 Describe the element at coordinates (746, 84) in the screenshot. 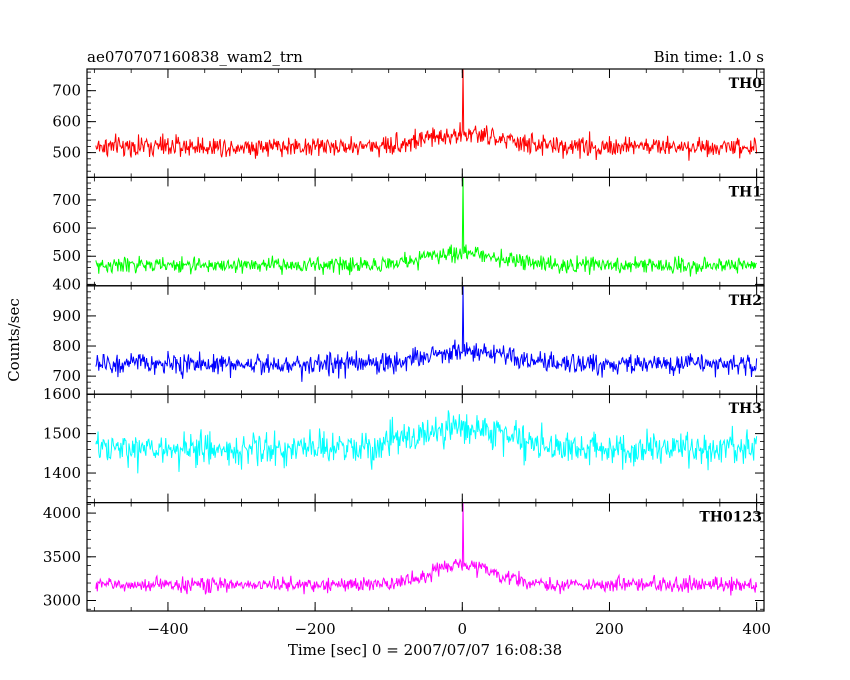

I see `panel-label: TH0` at that location.